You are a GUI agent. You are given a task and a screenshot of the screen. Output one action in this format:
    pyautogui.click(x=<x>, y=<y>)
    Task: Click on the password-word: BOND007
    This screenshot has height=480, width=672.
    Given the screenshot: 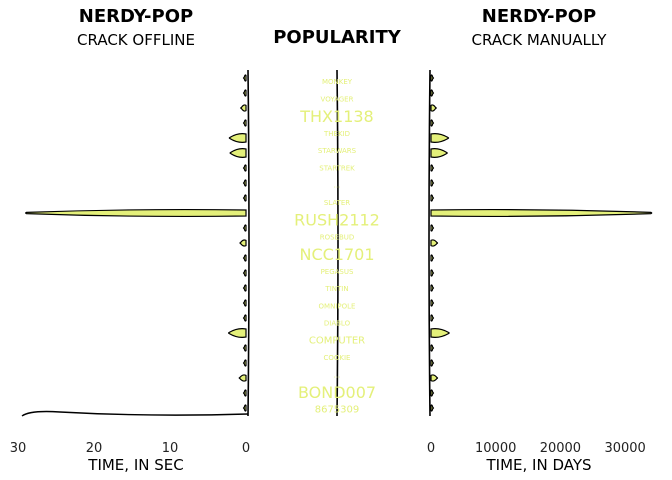 What is the action you would take?
    pyautogui.click(x=337, y=392)
    